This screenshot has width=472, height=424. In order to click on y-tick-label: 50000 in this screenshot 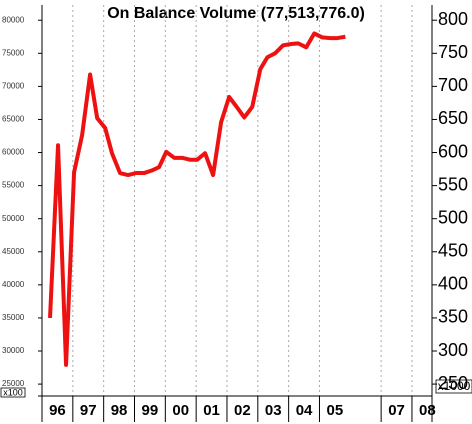, I will do `click(13, 218)`.